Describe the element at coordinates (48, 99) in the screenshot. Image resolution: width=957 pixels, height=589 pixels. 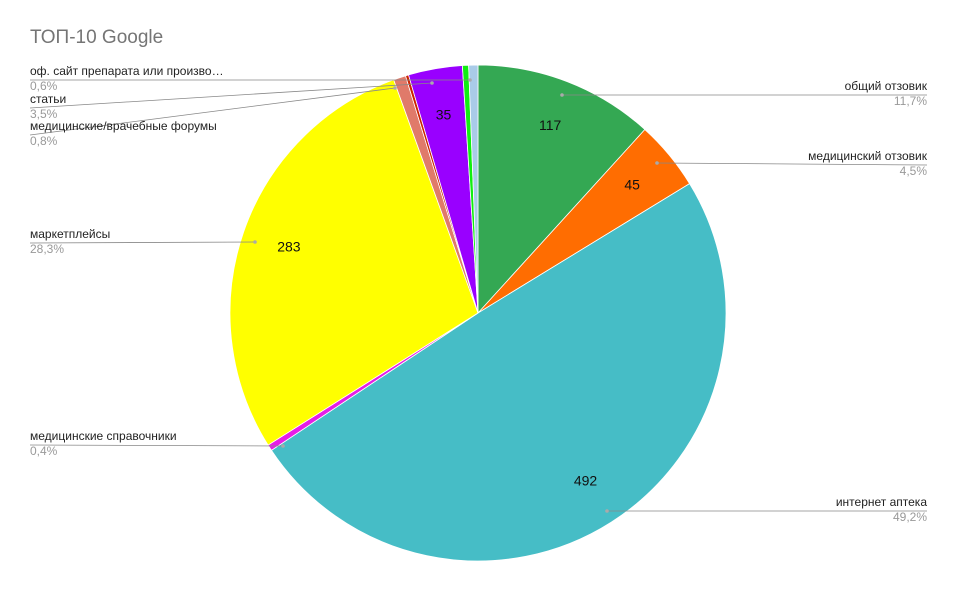
I see `legend-label: статьи` at that location.